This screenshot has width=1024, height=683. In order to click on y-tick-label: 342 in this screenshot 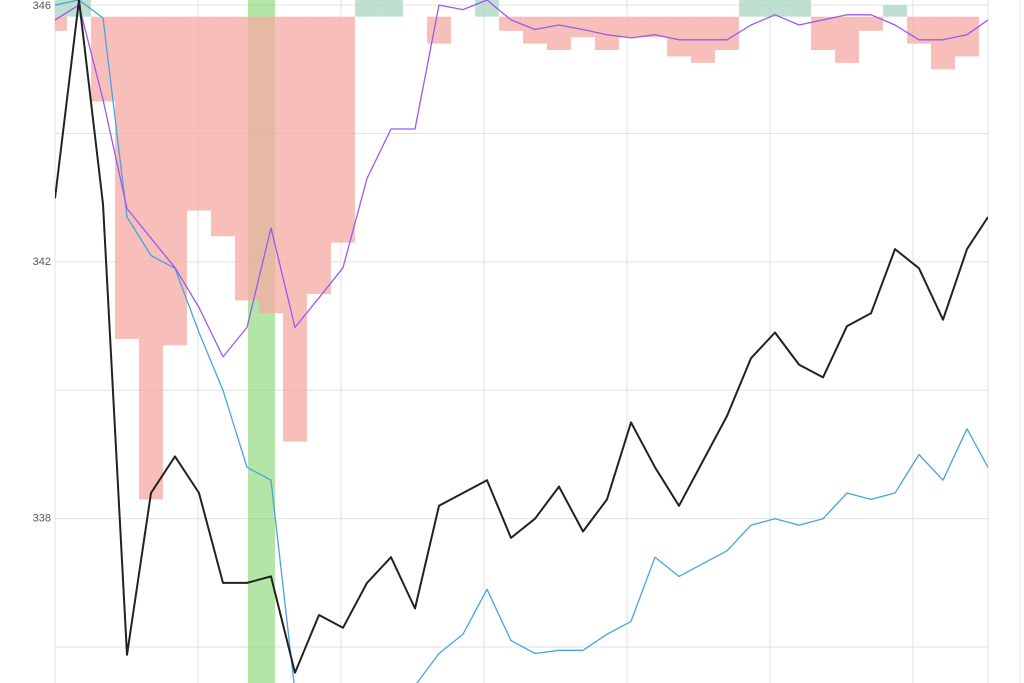, I will do `click(42, 262)`.